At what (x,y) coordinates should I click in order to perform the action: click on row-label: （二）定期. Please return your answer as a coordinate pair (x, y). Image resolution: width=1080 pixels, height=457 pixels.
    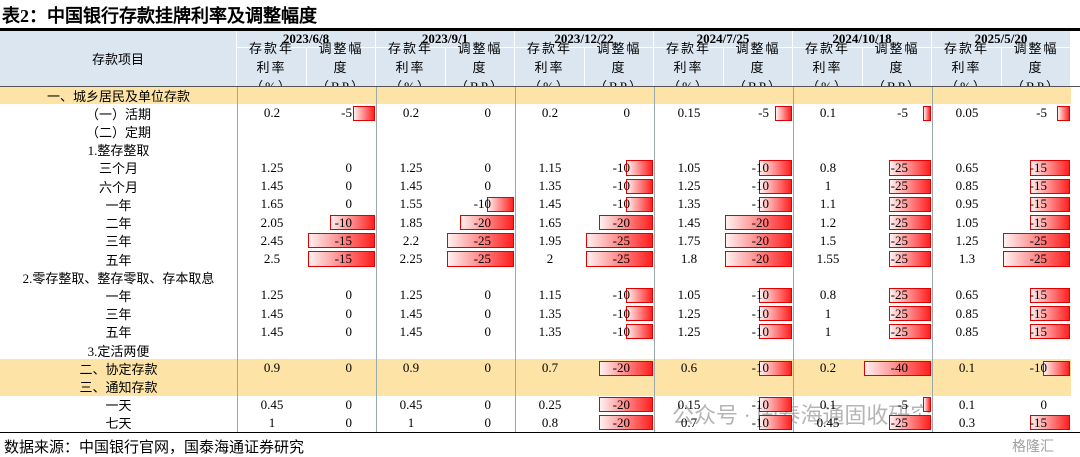
    Looking at the image, I should click on (118, 133).